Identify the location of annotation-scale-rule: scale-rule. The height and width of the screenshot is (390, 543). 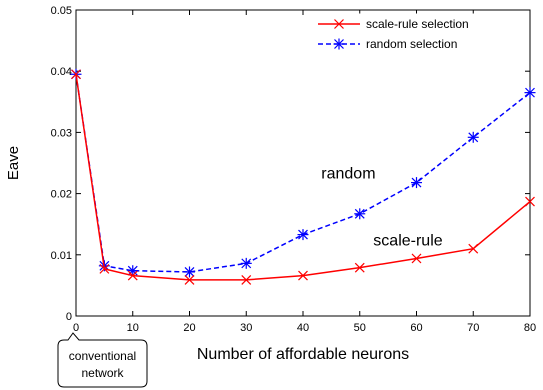
(407, 241).